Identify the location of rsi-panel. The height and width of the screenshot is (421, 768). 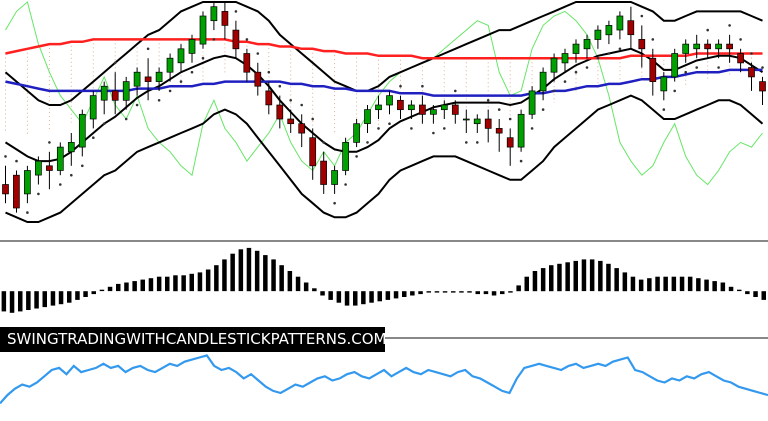
(384, 379).